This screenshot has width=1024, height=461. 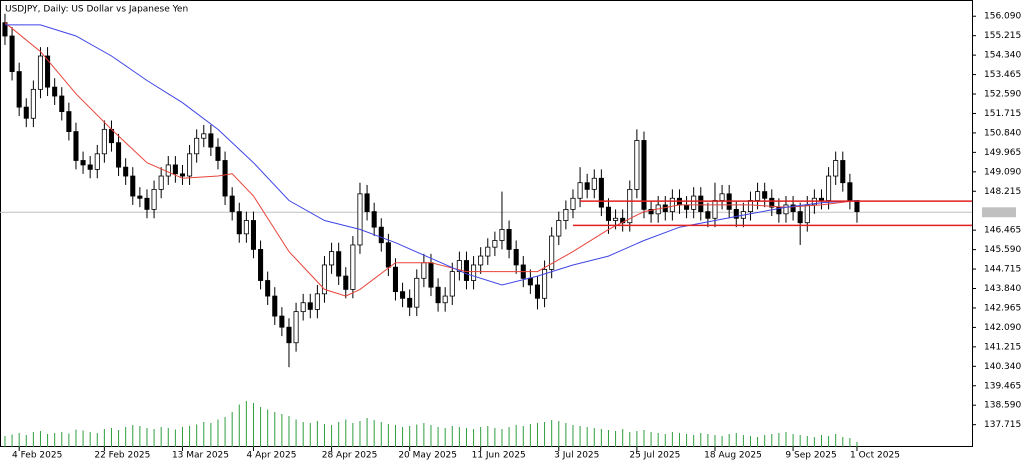 I want to click on y-tick-label: 138.590, so click(x=1002, y=406).